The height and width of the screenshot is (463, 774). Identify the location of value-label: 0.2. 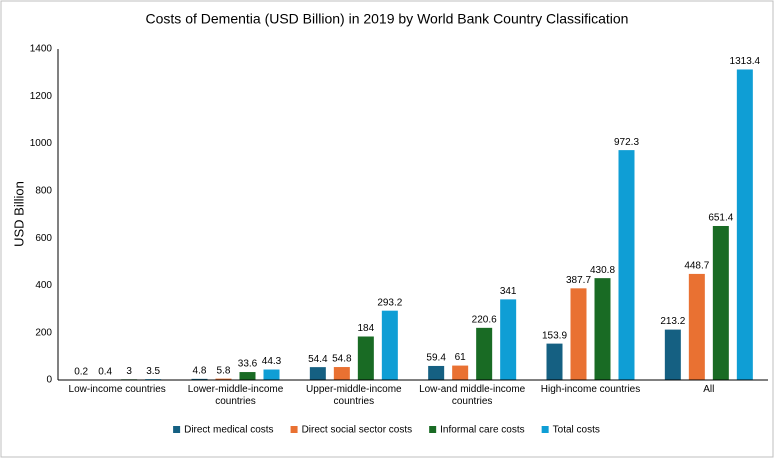
(81, 372).